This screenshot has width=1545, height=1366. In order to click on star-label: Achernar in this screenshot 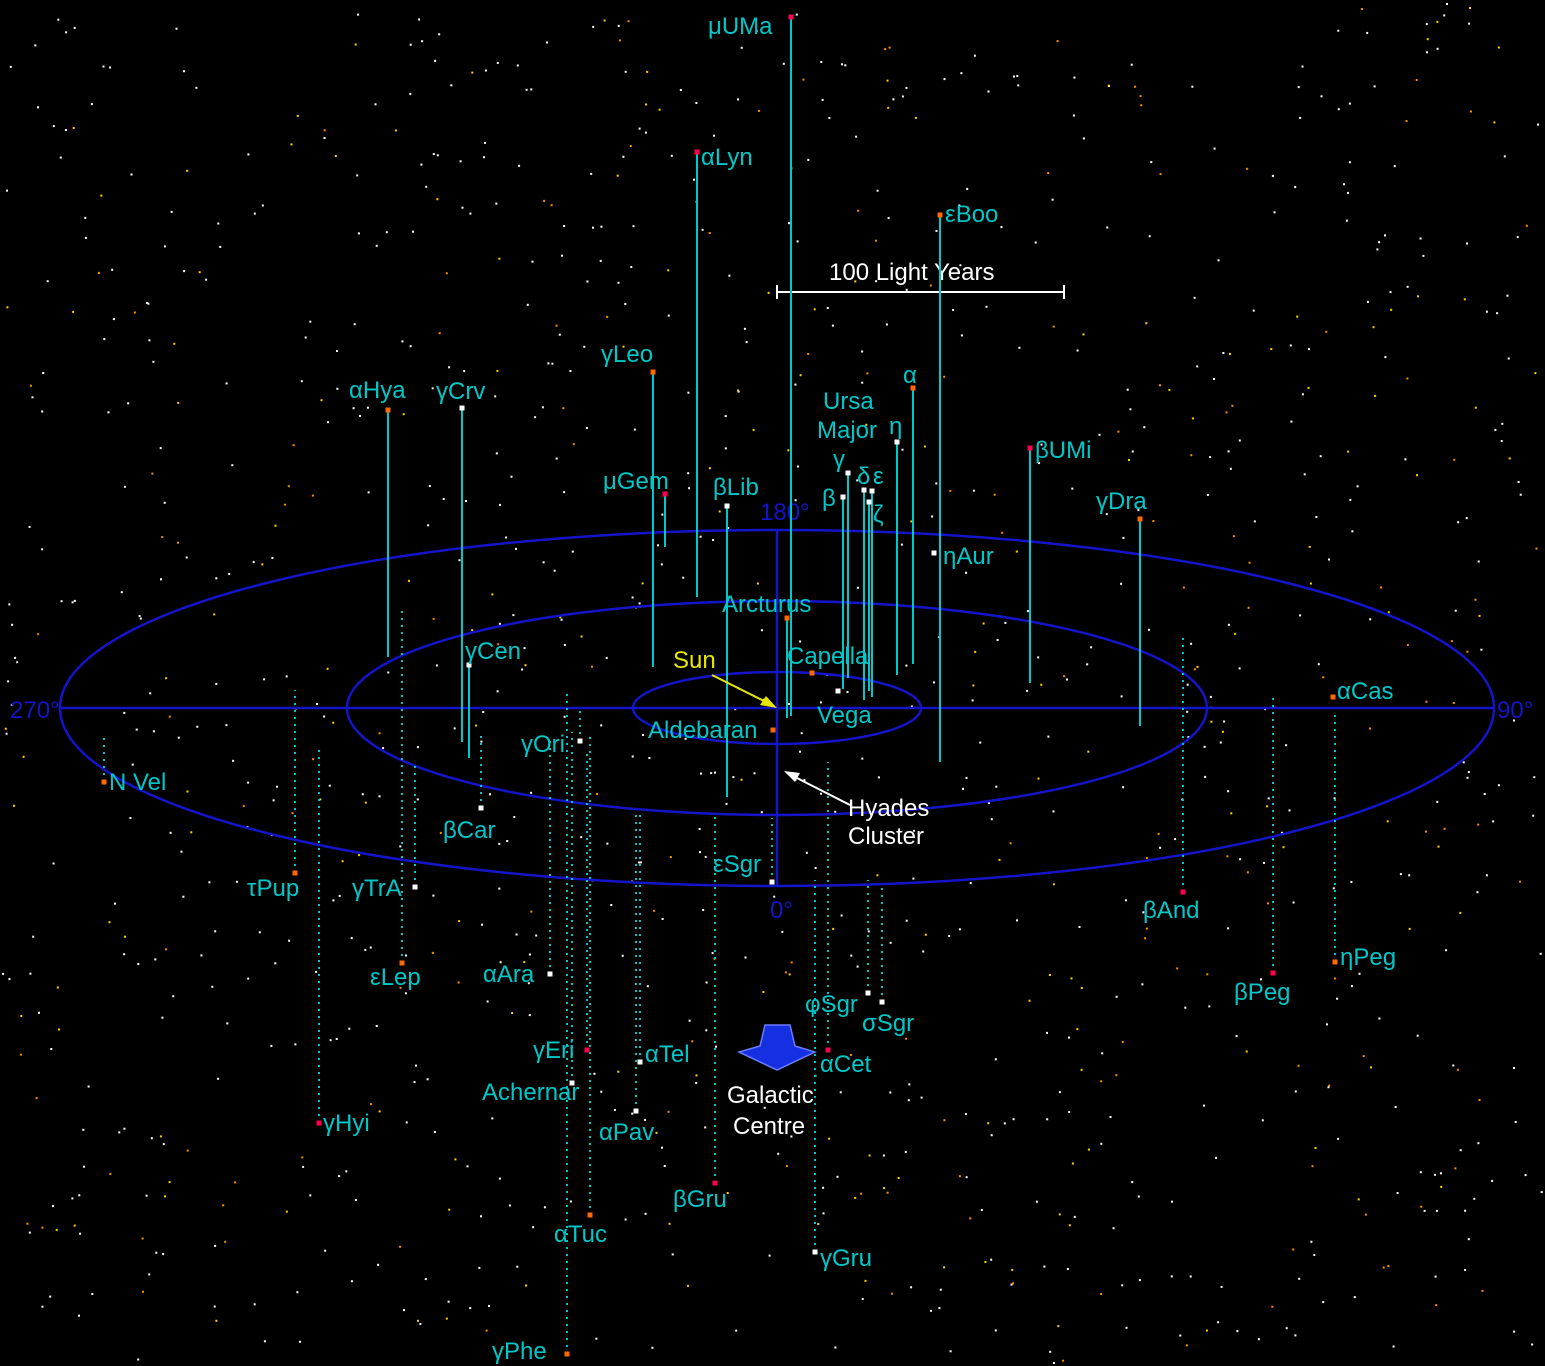, I will do `click(530, 1092)`.